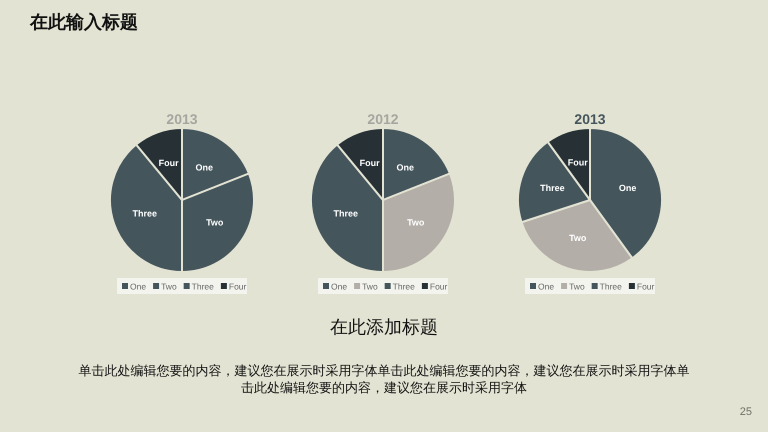  Describe the element at coordinates (84, 22) in the screenshot. I see `text: 在此输入标题` at that location.